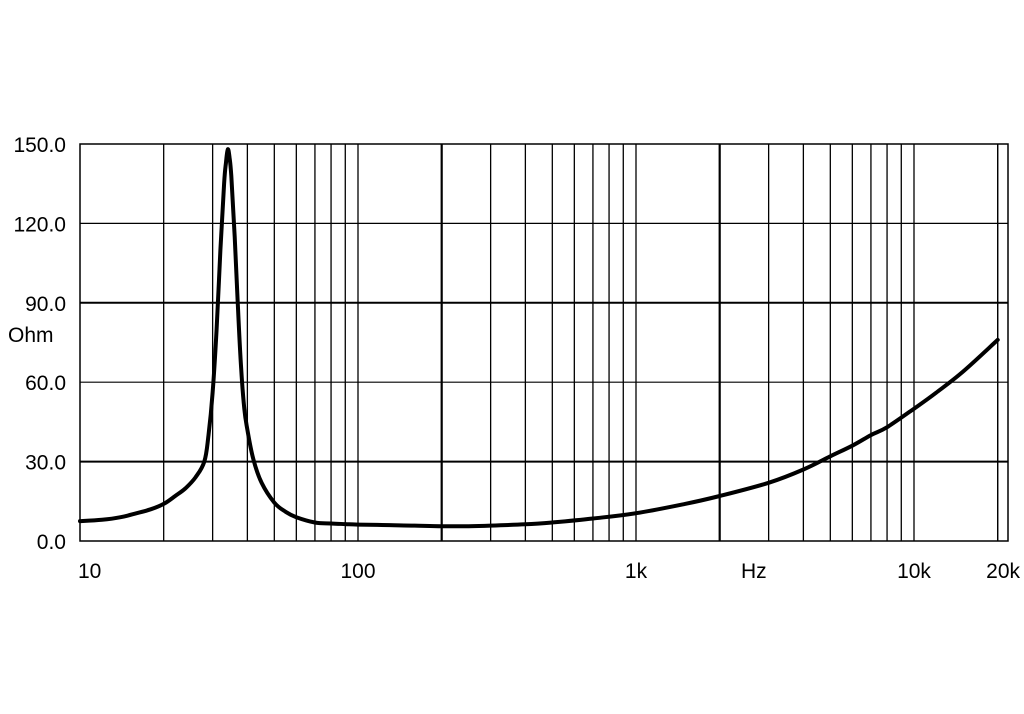 This screenshot has width=1024, height=714. I want to click on y-tick-label: 90.0, so click(45, 304).